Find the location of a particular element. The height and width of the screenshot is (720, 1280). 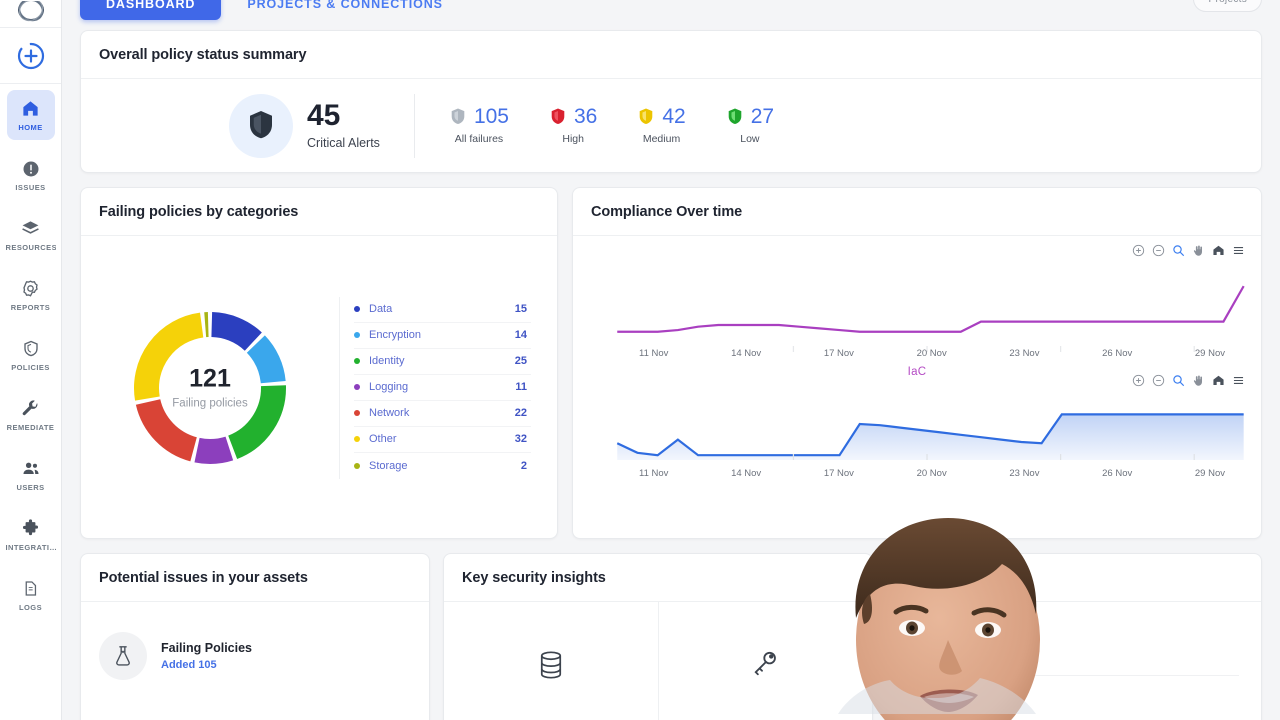

donut-segment-data is located at coordinates (236, 331).